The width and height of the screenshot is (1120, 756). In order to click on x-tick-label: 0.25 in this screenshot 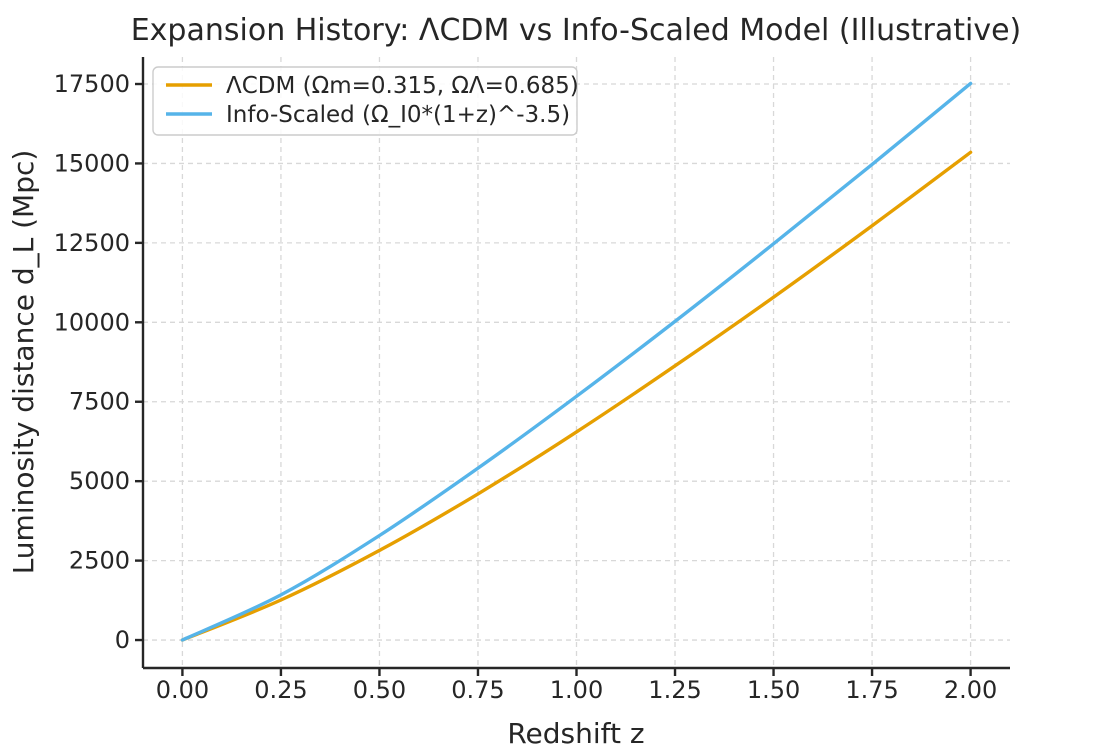, I will do `click(280, 690)`.